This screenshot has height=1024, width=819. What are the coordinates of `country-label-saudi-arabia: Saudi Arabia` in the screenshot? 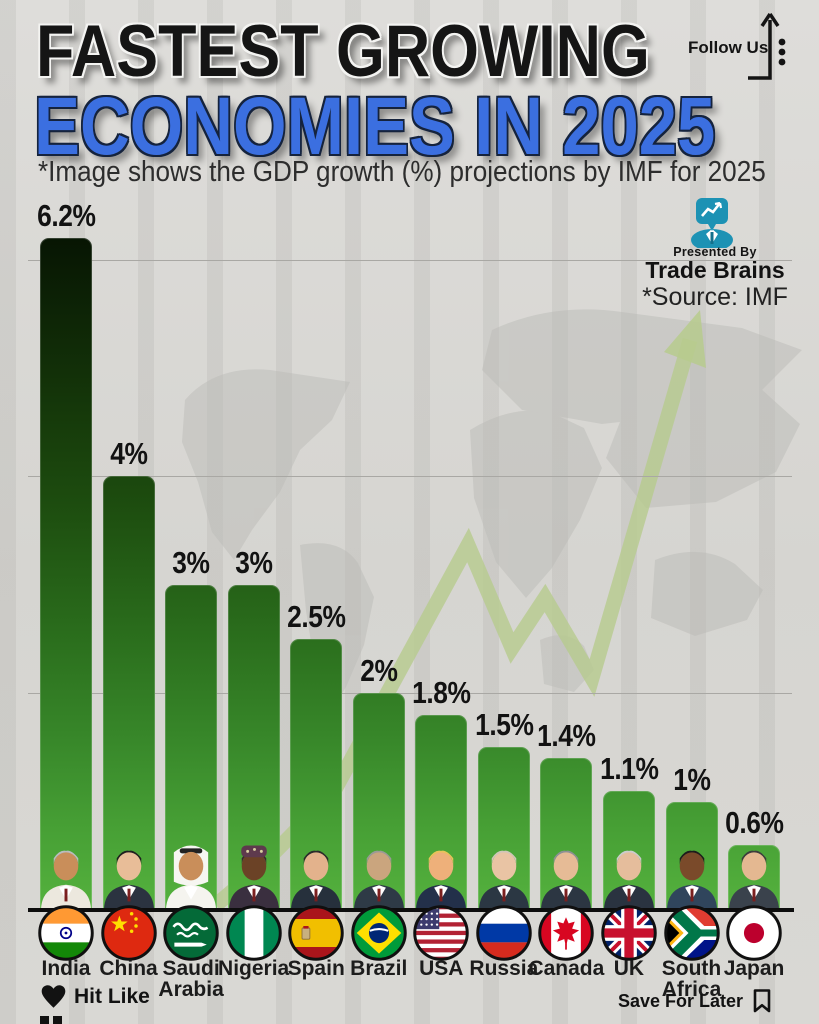 It's located at (191, 979).